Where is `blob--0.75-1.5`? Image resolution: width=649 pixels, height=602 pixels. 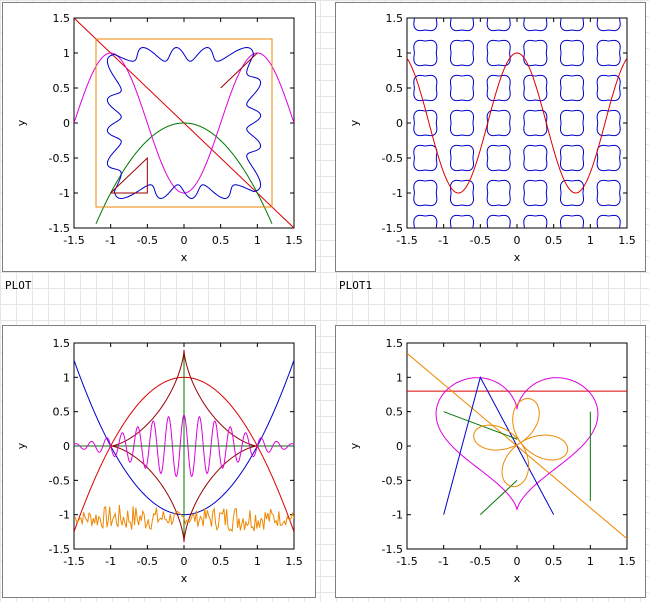 blob--0.75-1.5 is located at coordinates (462, 25).